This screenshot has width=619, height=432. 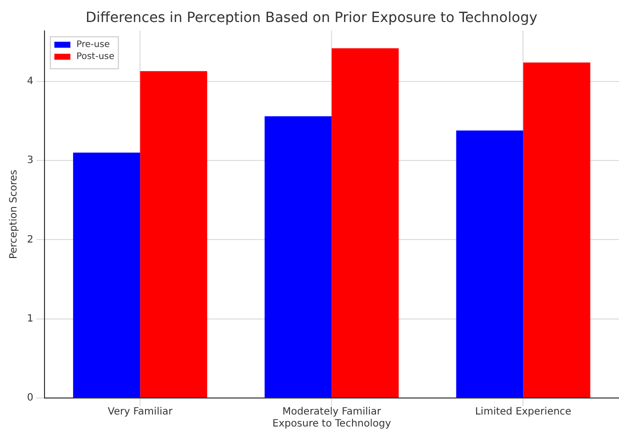 What do you see at coordinates (95, 57) in the screenshot?
I see `legend-label: Post-use` at bounding box center [95, 57].